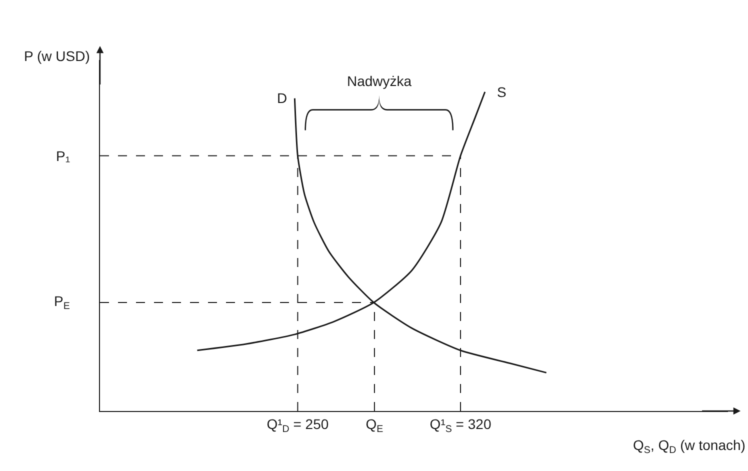 The height and width of the screenshot is (471, 748). Describe the element at coordinates (461, 425) in the screenshot. I see `x-tick-label: Q¹$_{S}$ = 320` at that location.